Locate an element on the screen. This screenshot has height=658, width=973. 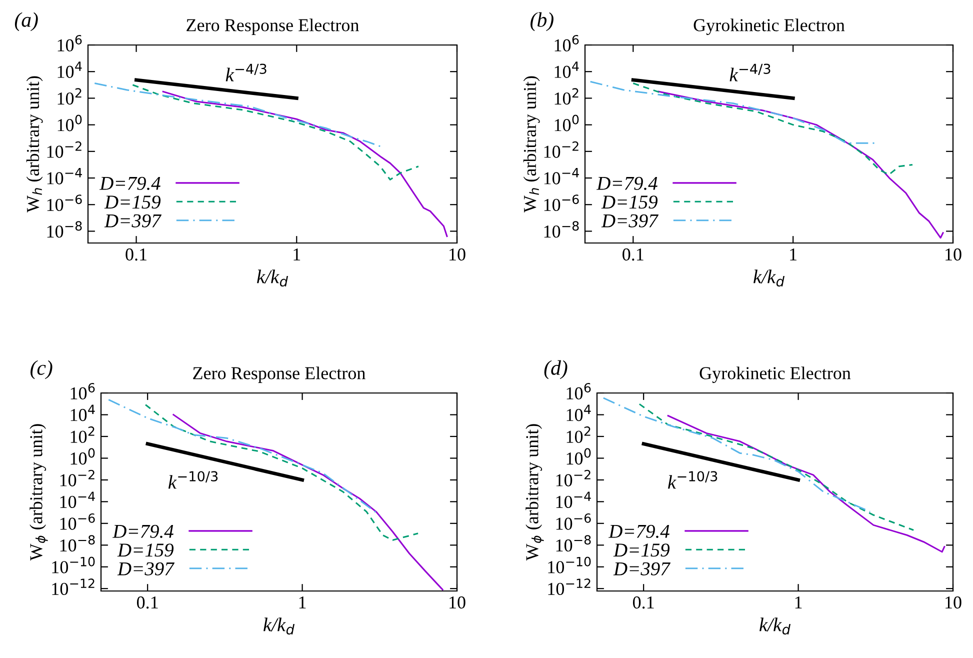
text: (d) is located at coordinates (556, 370).